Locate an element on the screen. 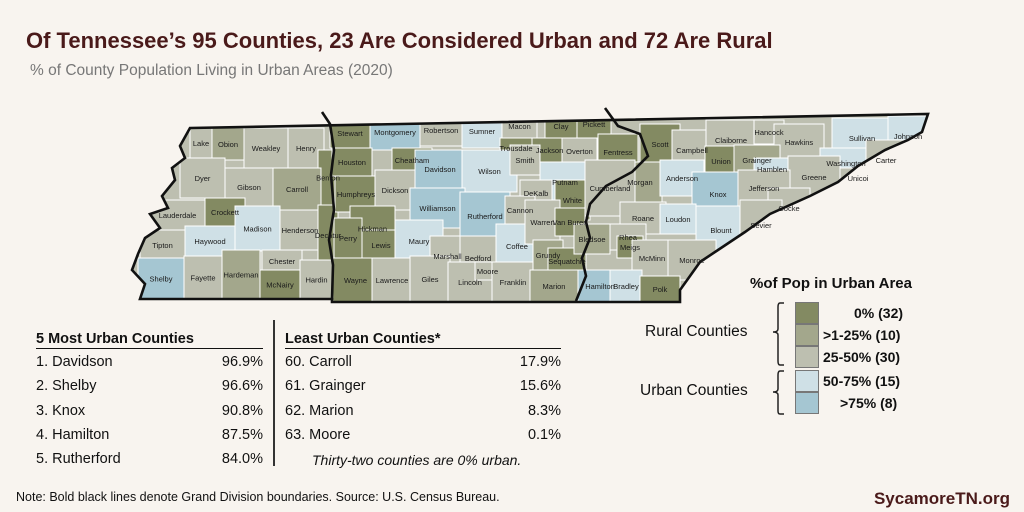  county-dickson is located at coordinates (395, 190).